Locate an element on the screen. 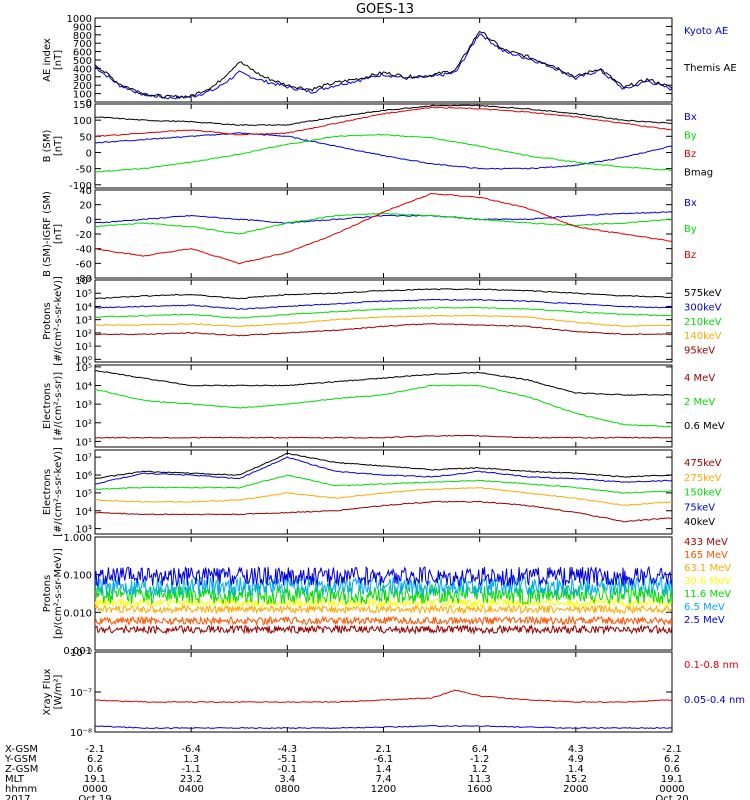 The width and height of the screenshot is (750, 800). ephemeris-value: 23.2 is located at coordinates (191, 779).